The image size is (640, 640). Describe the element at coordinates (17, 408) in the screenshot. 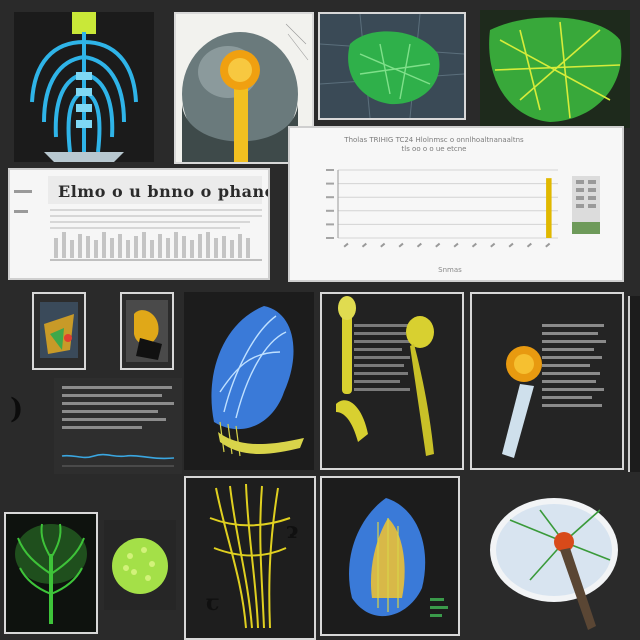

I see `dark-bracket-glyph: )` at that location.